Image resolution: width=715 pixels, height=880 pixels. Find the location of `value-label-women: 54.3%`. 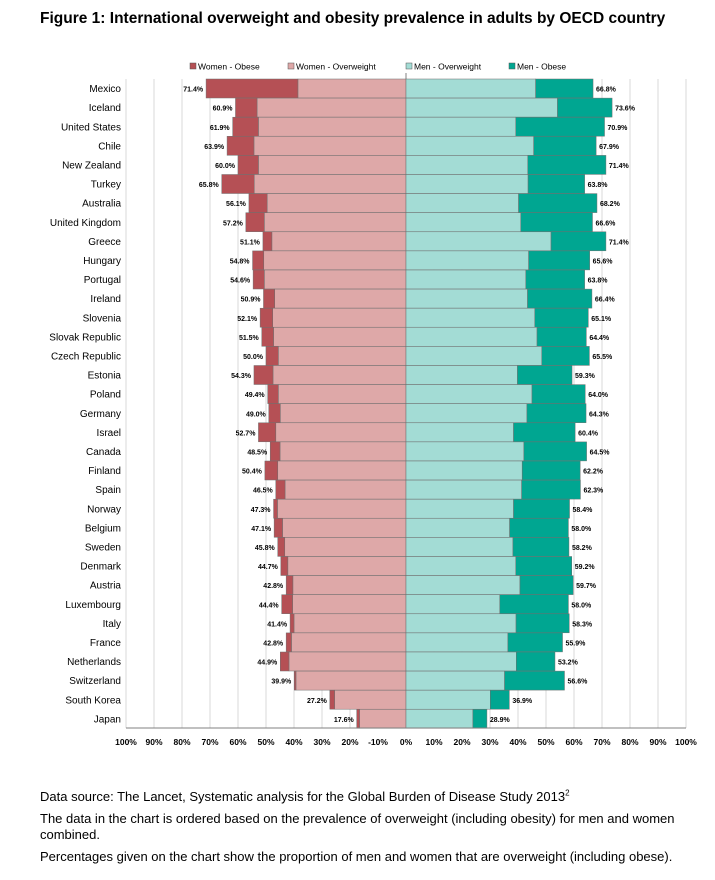

value-label-women: 54.3% is located at coordinates (241, 376).